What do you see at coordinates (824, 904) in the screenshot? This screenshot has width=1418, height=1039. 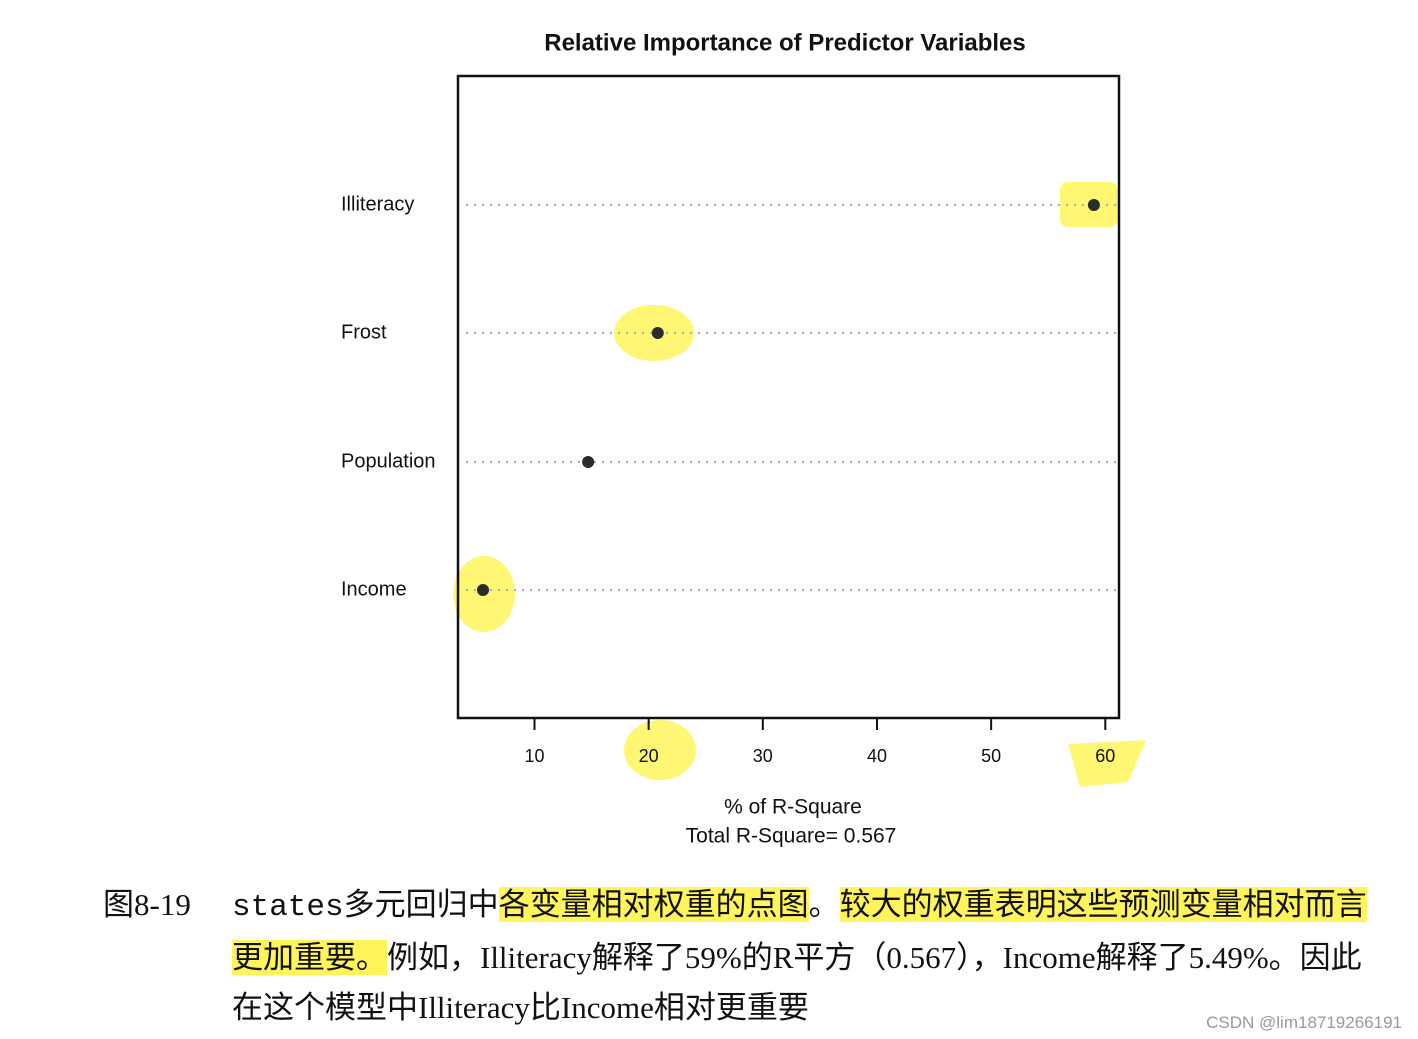 I see `caption-segment: 。` at bounding box center [824, 904].